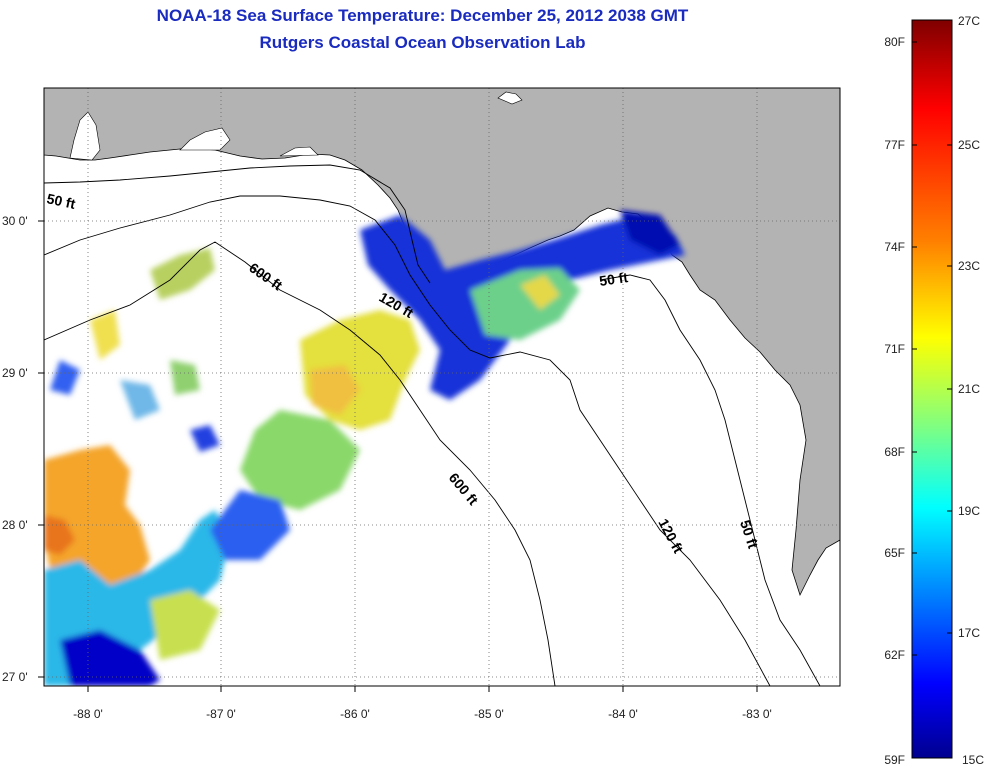 The height and width of the screenshot is (770, 992). I want to click on contour-50ft-east, so click(710, 480).